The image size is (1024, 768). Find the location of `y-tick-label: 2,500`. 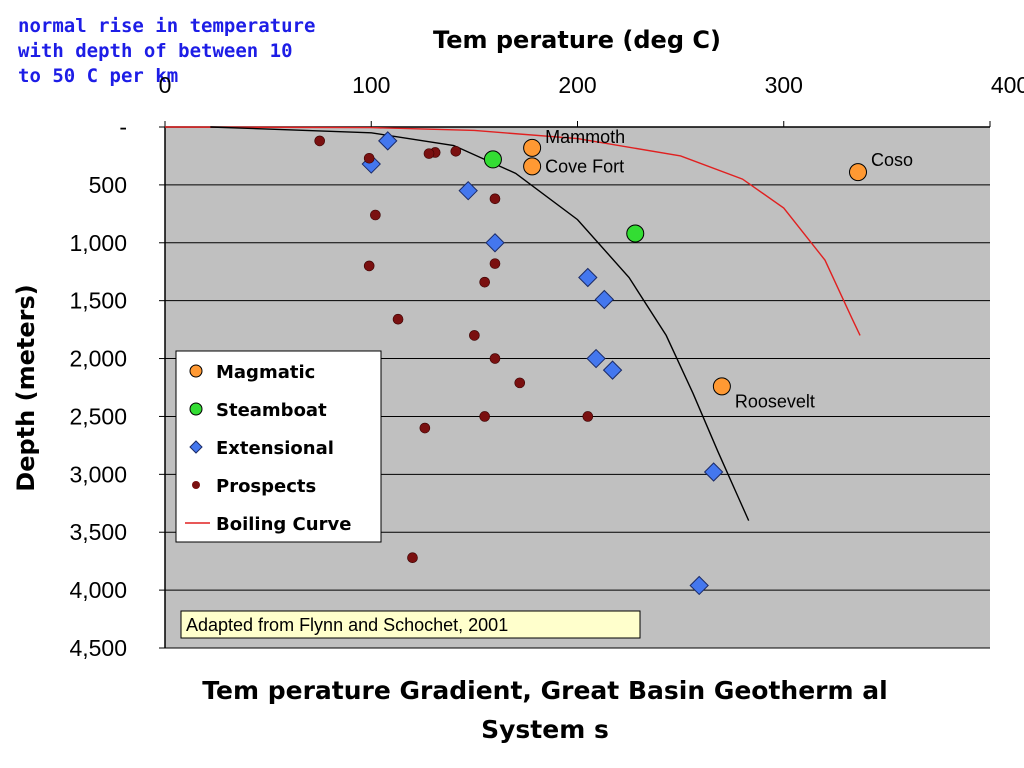

y-tick-label: 2,500 is located at coordinates (98, 416).